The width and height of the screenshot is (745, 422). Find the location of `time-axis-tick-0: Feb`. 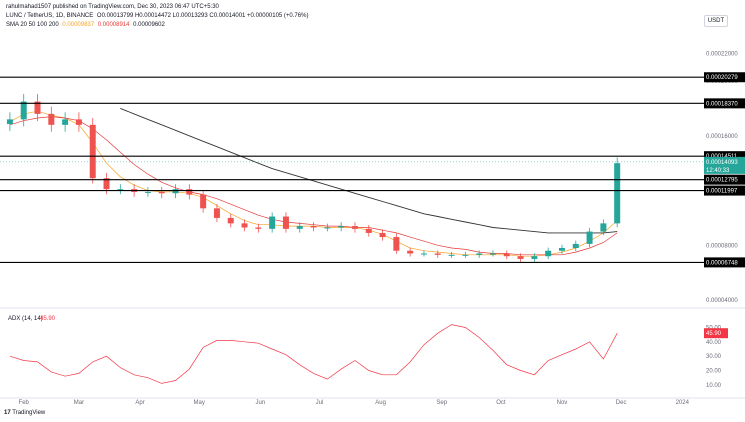

time-axis-tick-0: Feb is located at coordinates (24, 403).